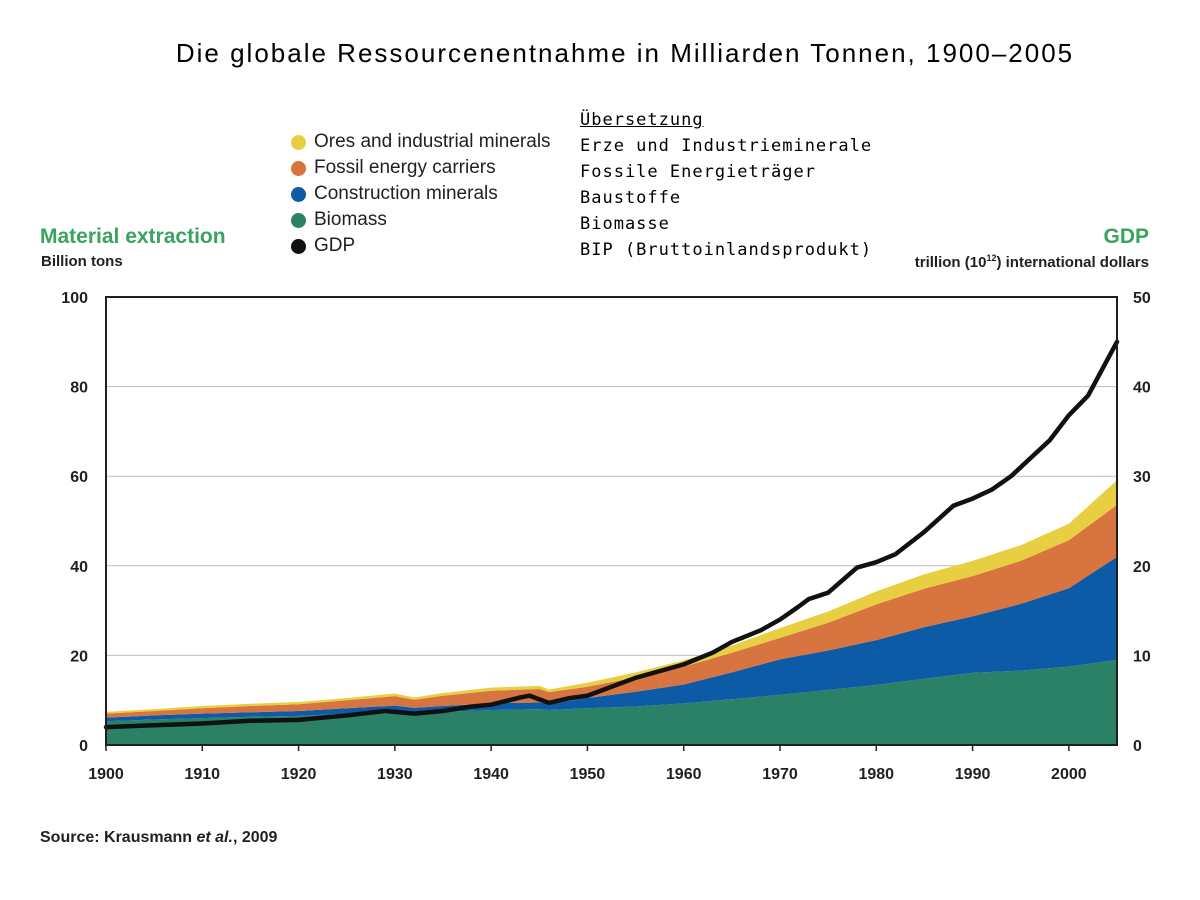 The width and height of the screenshot is (1200, 900). I want to click on legend-item-construction: Construction minerals, so click(421, 194).